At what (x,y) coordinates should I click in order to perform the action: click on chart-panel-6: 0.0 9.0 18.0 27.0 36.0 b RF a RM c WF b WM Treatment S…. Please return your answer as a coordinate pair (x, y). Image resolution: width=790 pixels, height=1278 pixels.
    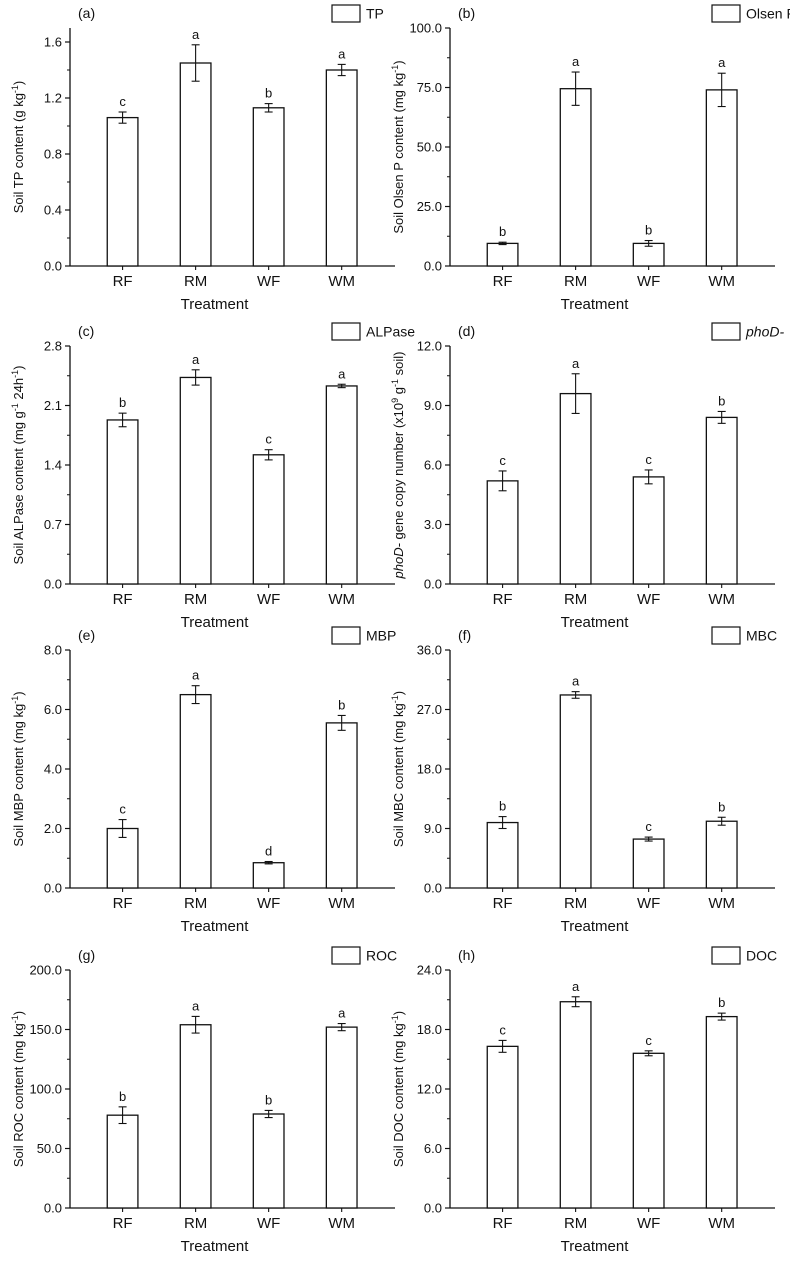
    Looking at the image, I should click on (583, 780).